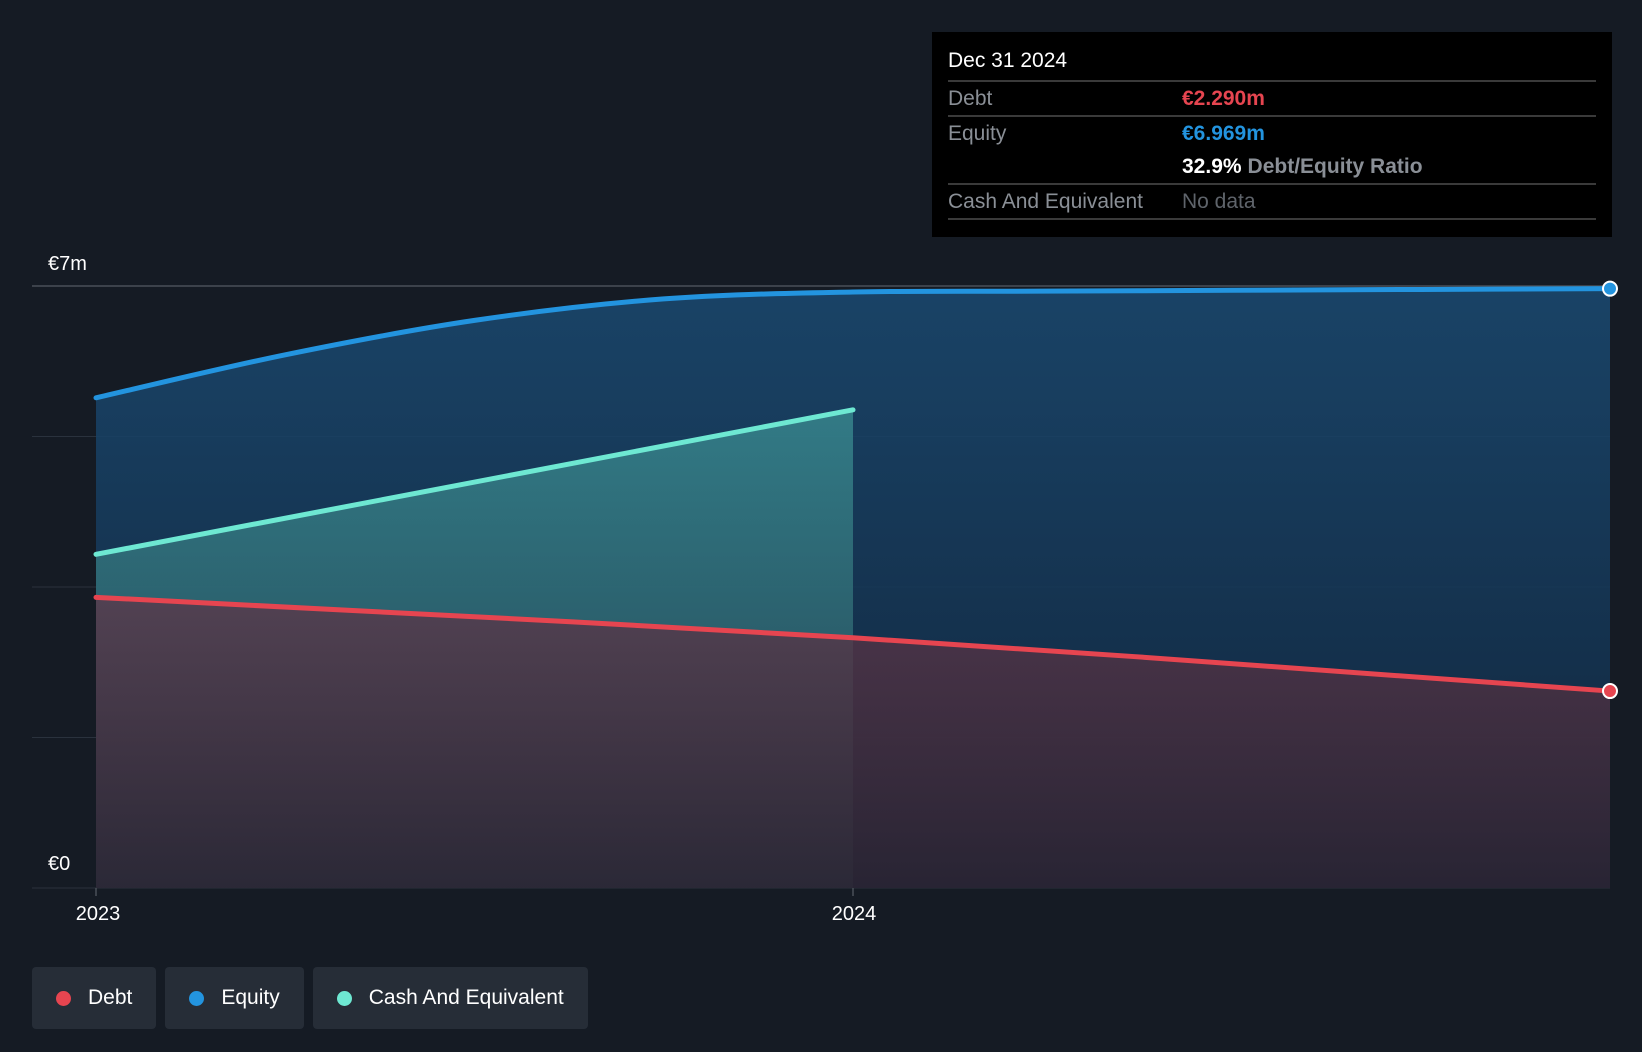  Describe the element at coordinates (59, 864) in the screenshot. I see `y-tick-label-min: €0` at that location.